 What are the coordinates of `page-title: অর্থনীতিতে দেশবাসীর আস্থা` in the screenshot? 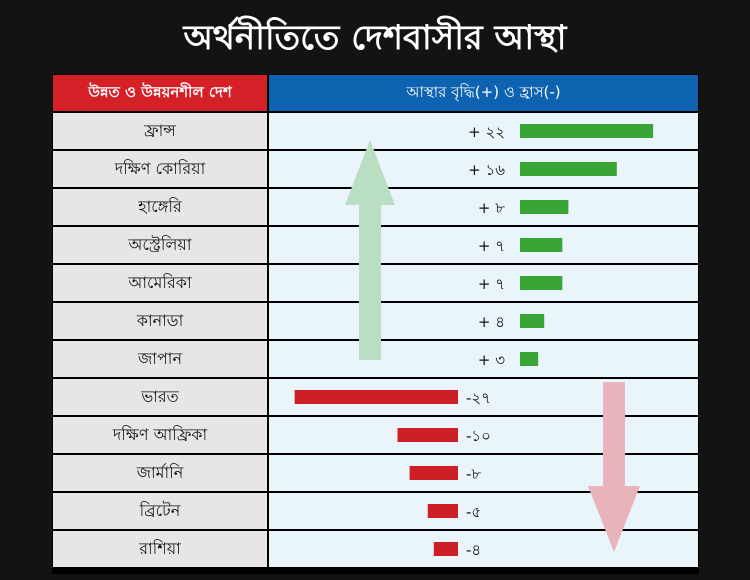 It's located at (375, 38).